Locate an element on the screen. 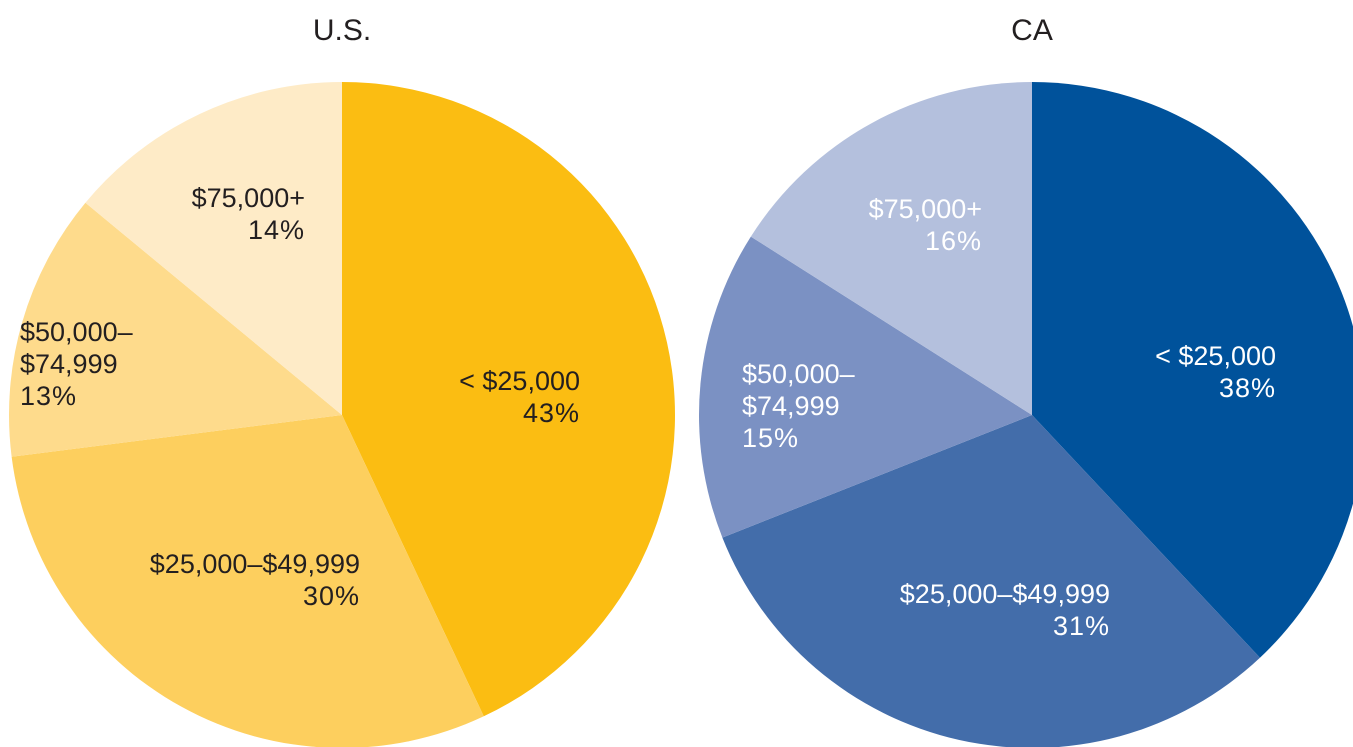 The image size is (1353, 747). value-label: 30% is located at coordinates (331, 596).